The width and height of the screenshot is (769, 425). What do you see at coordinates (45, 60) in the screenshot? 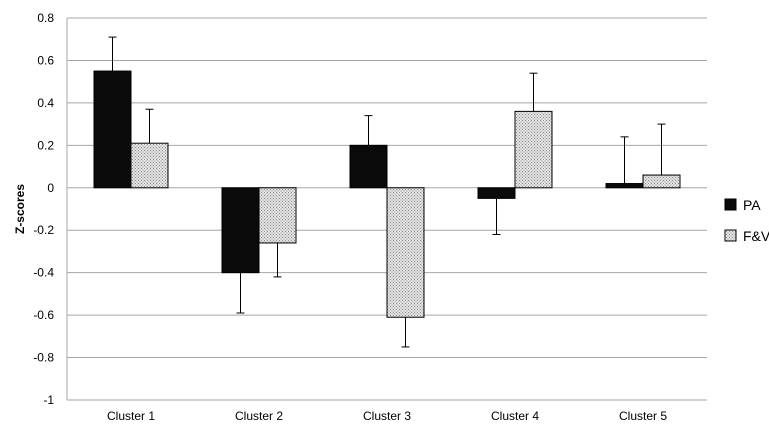
I see `y-tick-label: 0.6` at bounding box center [45, 60].